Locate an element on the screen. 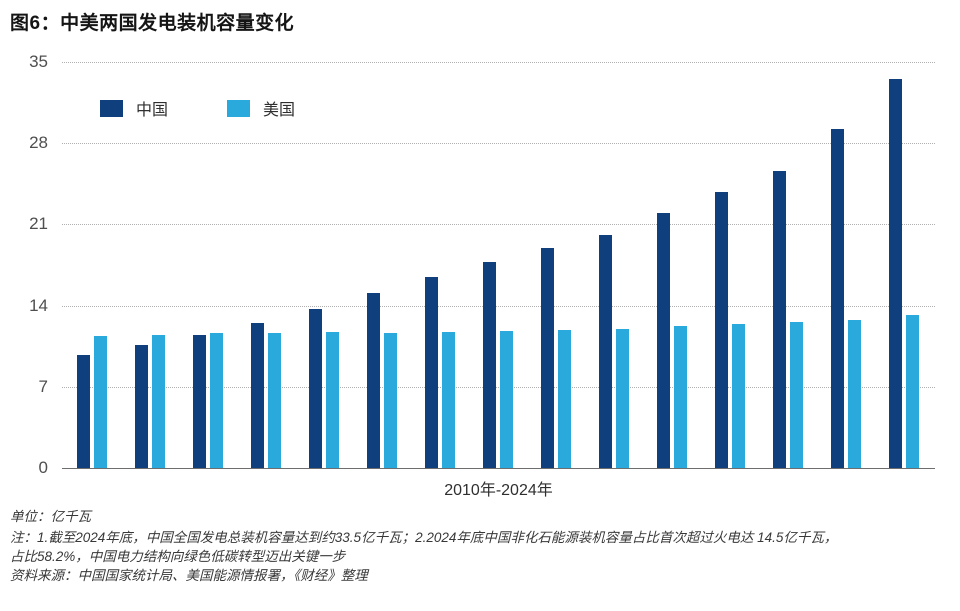 The image size is (960, 611). x-axis-label: 2010年-2024年 is located at coordinates (498, 490).